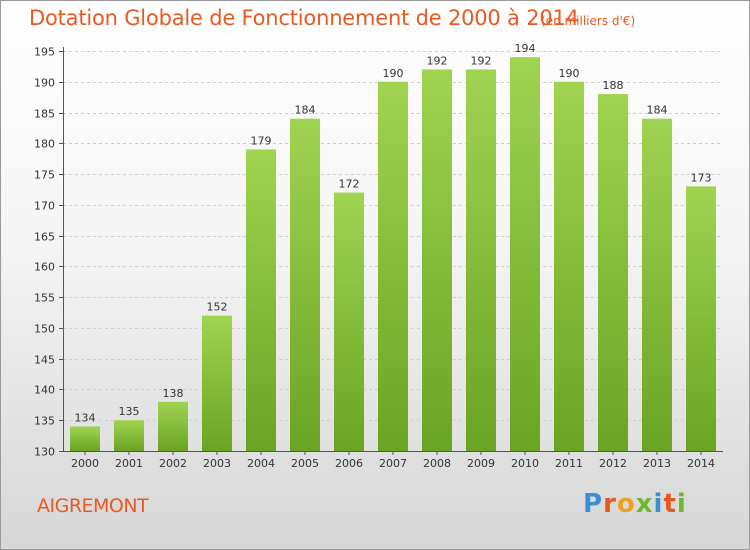 This screenshot has width=750, height=550. I want to click on x-tick-label: 2011, so click(569, 463).